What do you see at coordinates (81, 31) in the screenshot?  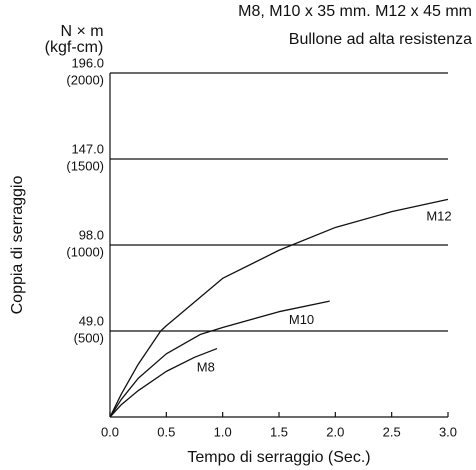 I see `y-unit: N × m` at bounding box center [81, 31].